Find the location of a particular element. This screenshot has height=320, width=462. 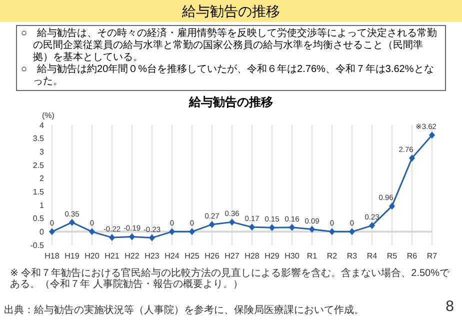

y-tick-label: 2.5 is located at coordinates (38, 165).